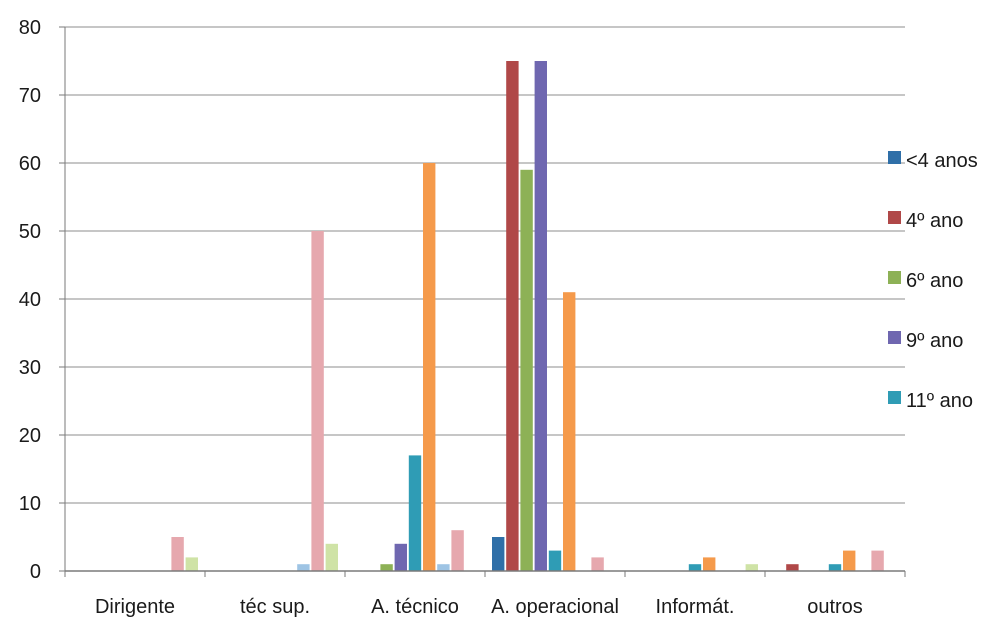 The image size is (995, 618). Describe the element at coordinates (30, 436) in the screenshot. I see `y-tick-label: 20` at that location.